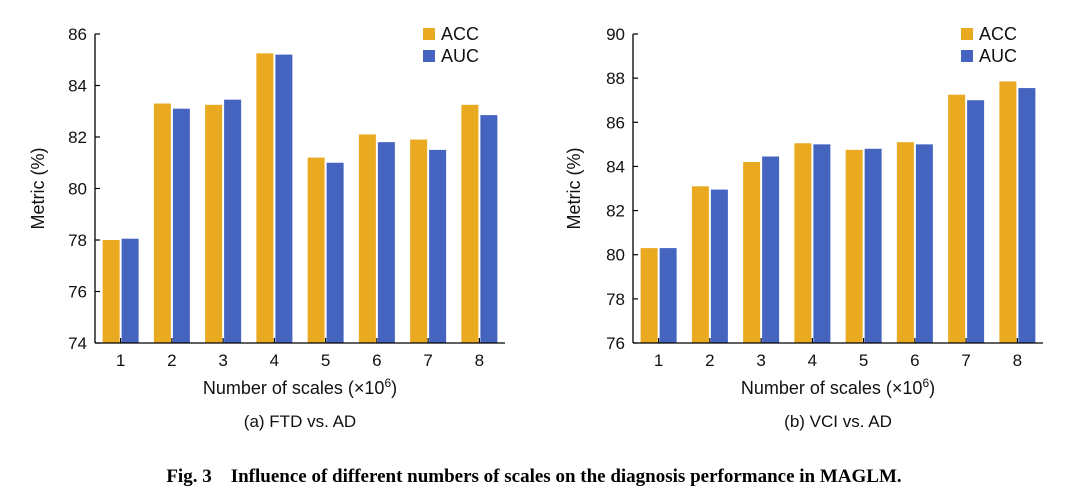  What do you see at coordinates (615, 34) in the screenshot?
I see `y-tick-label: 90` at bounding box center [615, 34].